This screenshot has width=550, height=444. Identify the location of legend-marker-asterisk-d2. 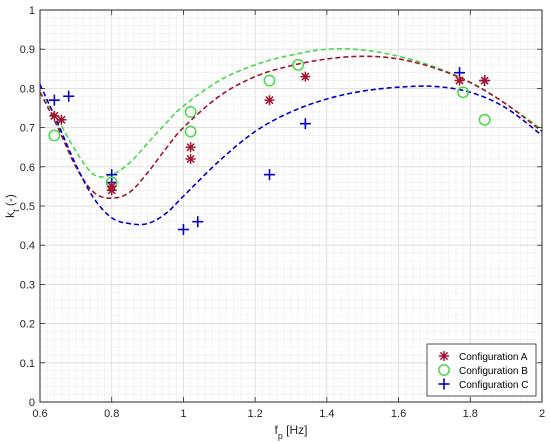
(444, 356).